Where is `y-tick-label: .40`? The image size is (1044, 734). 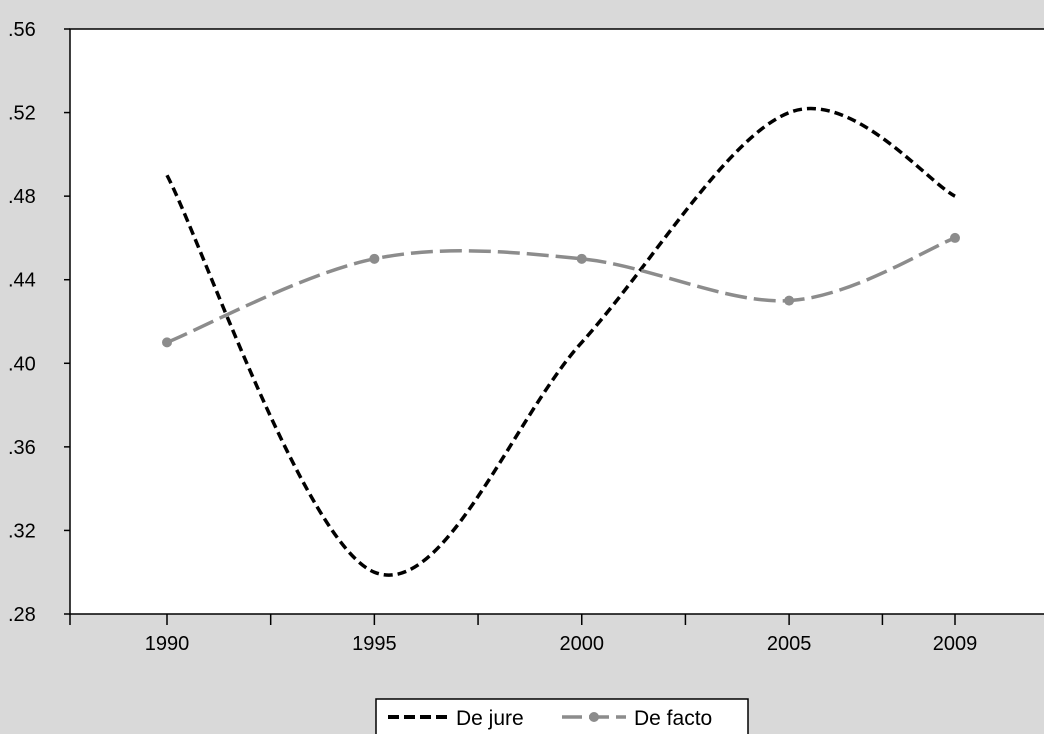
y-tick-label: .40 is located at coordinates (22, 364).